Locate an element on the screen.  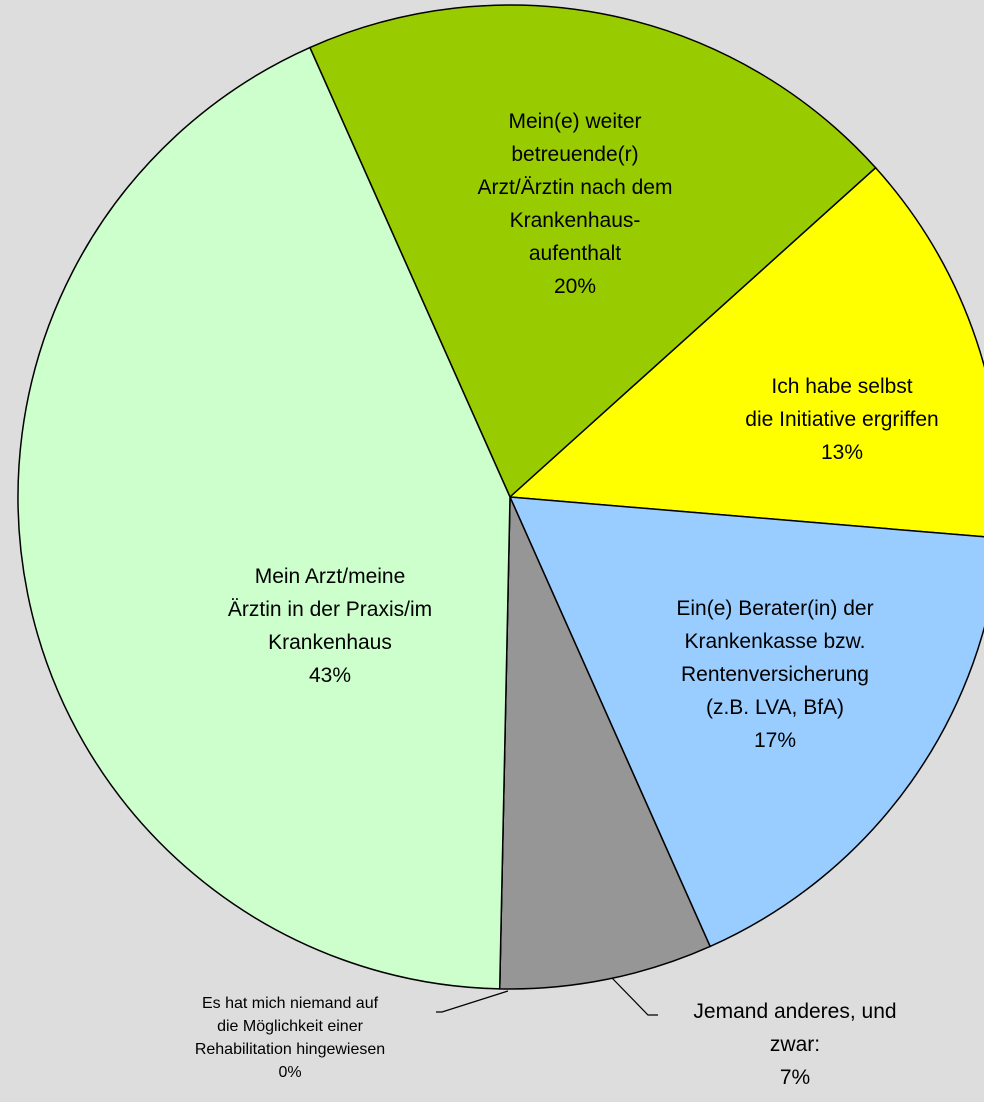
value-label: 13% is located at coordinates (842, 452).